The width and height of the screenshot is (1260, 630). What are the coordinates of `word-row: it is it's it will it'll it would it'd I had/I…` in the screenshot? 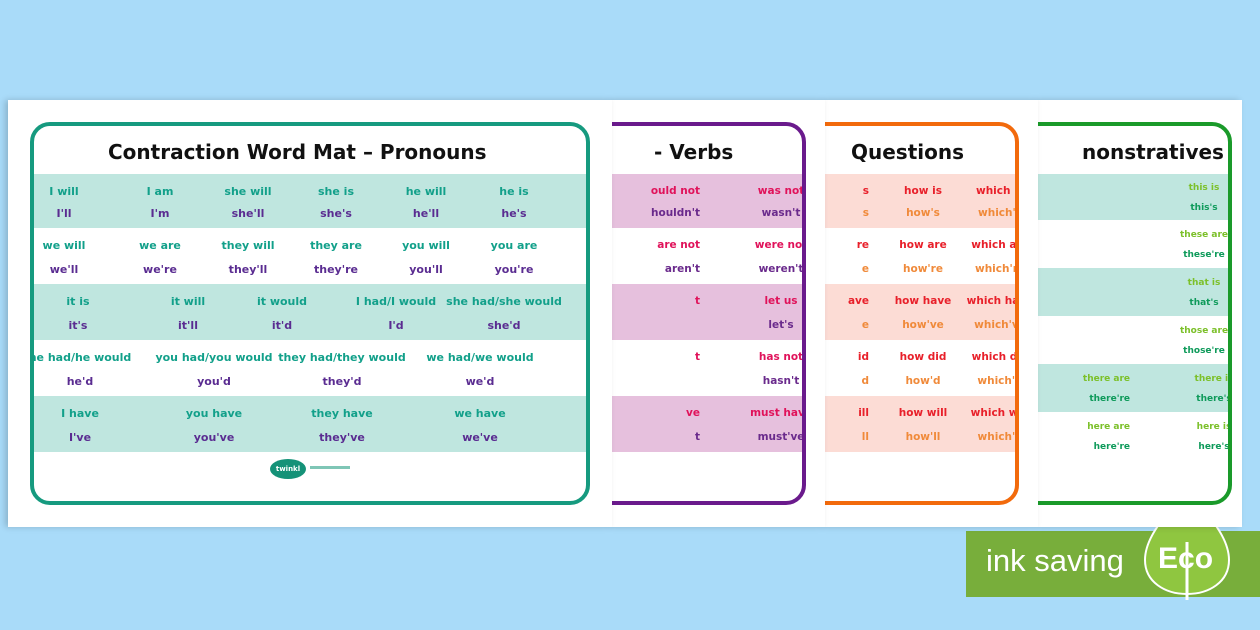 It's located at (310, 312).